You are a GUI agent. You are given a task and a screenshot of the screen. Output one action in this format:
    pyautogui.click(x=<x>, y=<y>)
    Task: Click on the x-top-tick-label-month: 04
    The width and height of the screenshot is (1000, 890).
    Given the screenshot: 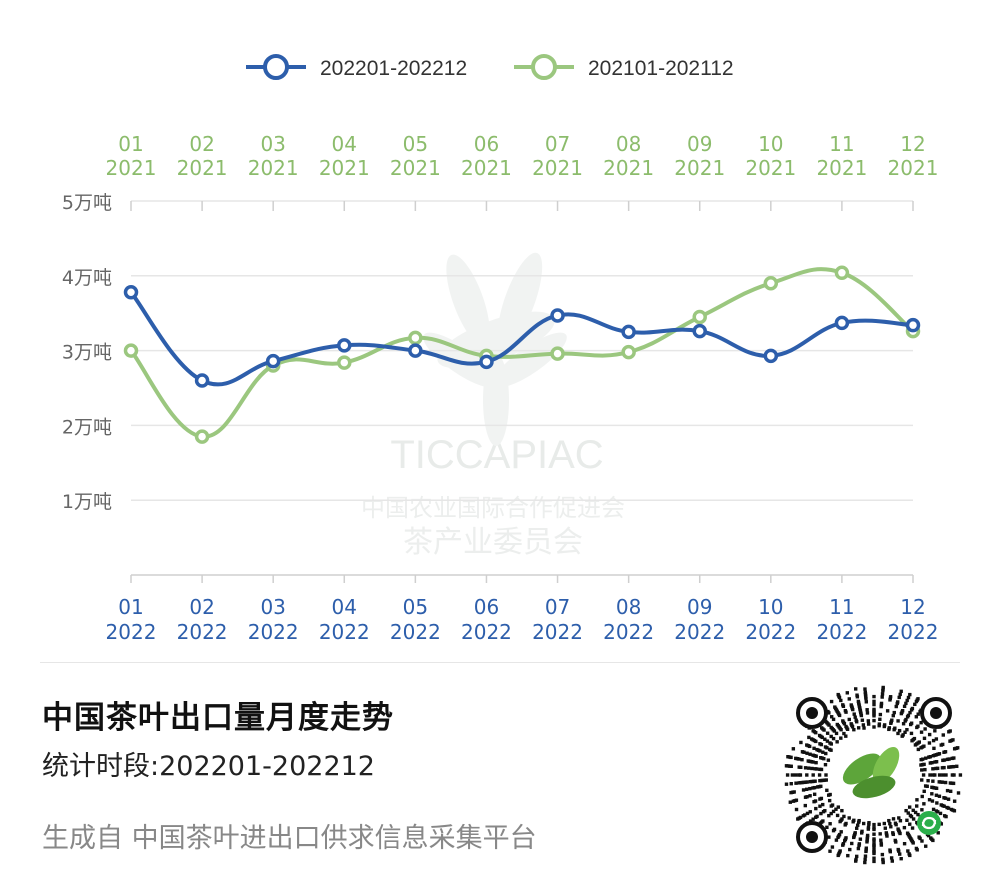 What is the action you would take?
    pyautogui.click(x=344, y=144)
    